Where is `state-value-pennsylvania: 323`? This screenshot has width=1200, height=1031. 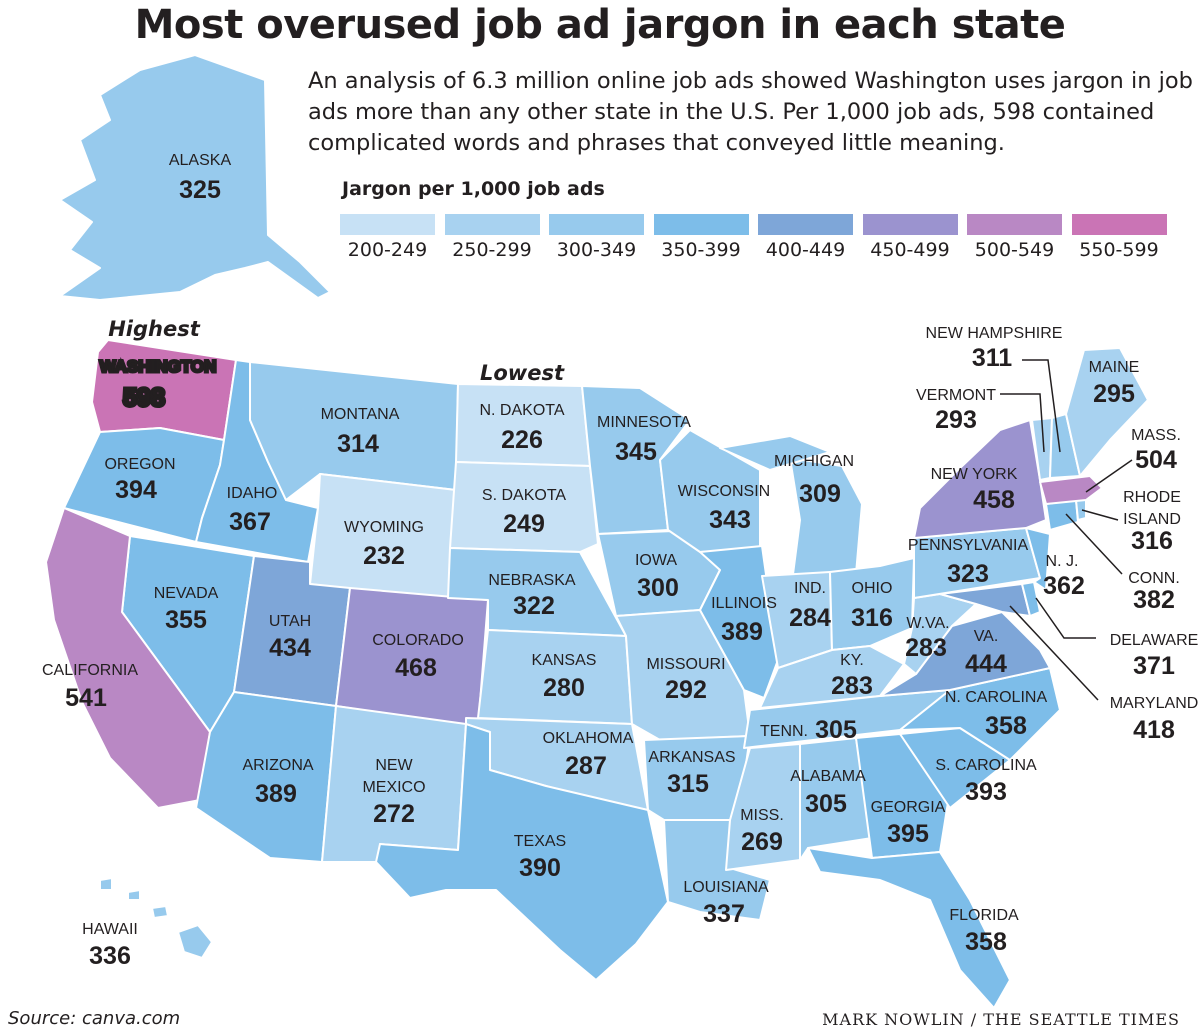 state-value-pennsylvania: 323 is located at coordinates (968, 574).